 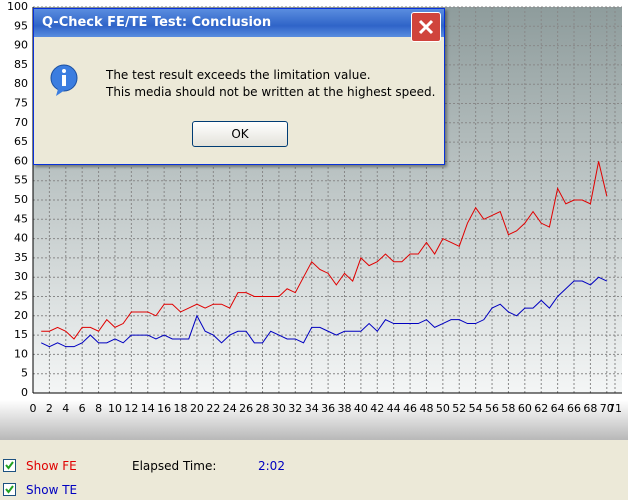 What do you see at coordinates (246, 408) in the screenshot?
I see `x-tick-label: 26` at bounding box center [246, 408].